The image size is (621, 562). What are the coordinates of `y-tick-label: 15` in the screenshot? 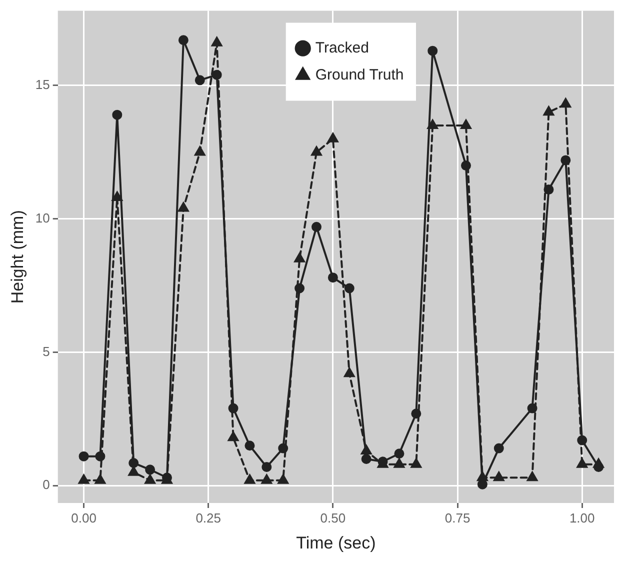 It's located at (42, 84).